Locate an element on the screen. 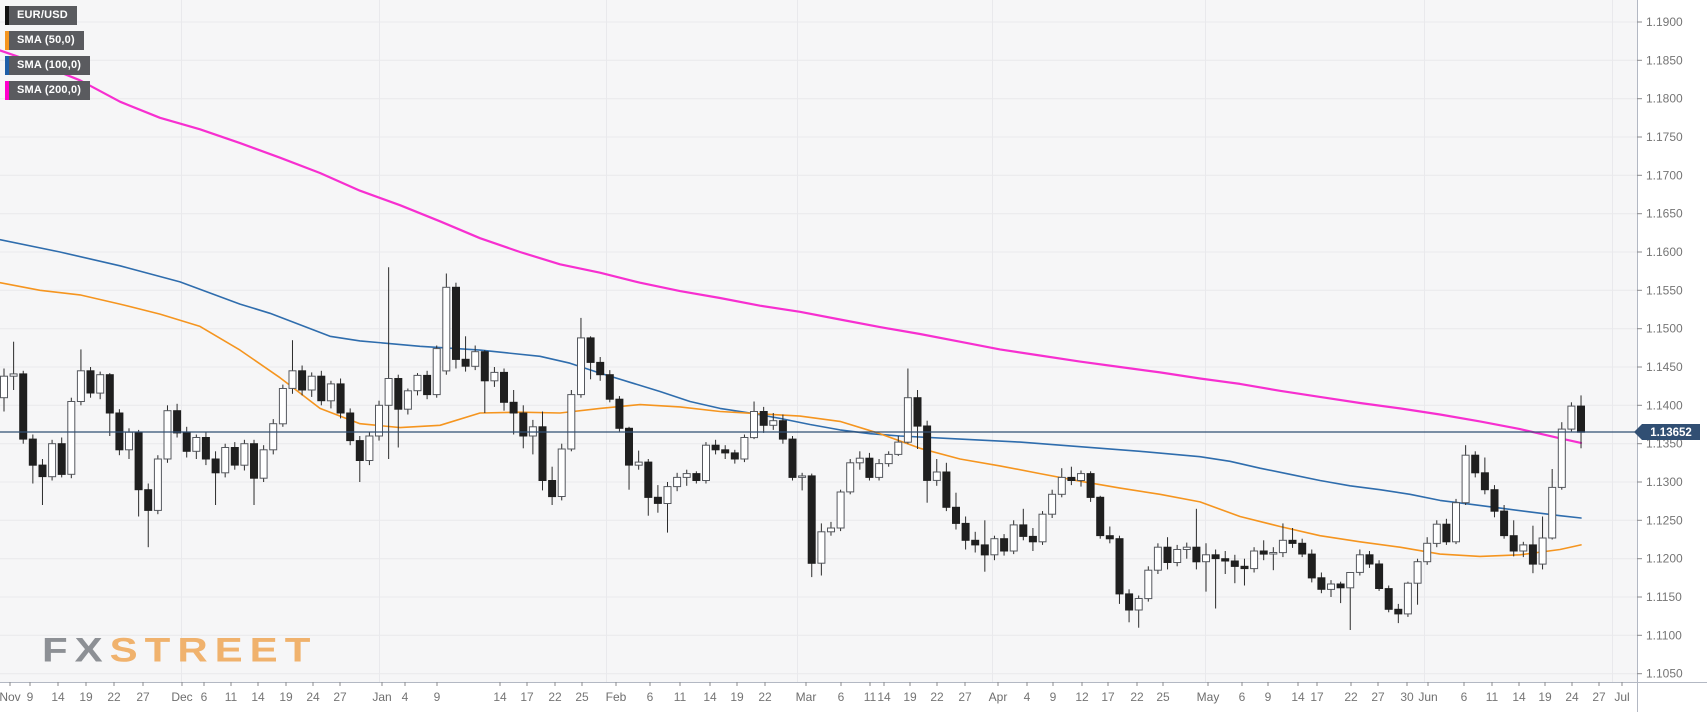  price-axis-label: 1.1200 is located at coordinates (1664, 559).